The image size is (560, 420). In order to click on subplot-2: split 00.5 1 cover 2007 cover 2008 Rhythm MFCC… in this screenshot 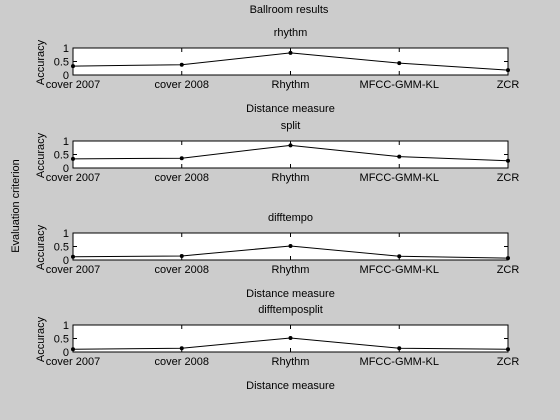, I will do `click(277, 152)`.